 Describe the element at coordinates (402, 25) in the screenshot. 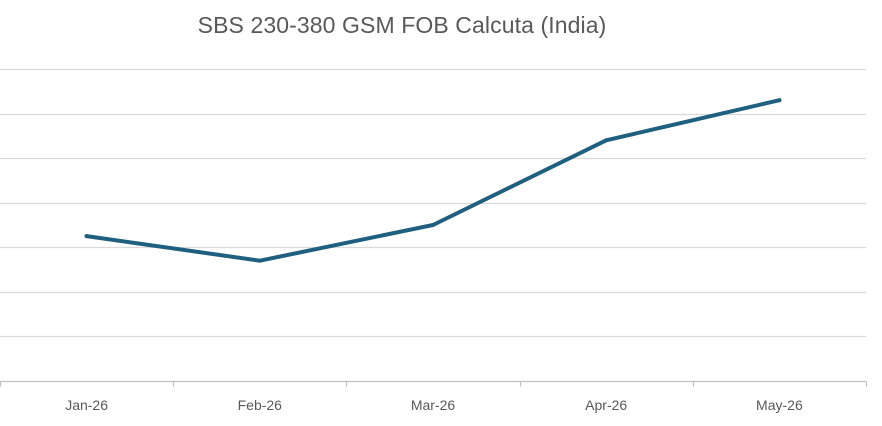

I see `chart-title: SBS 230-380 GSM FOB Calcuta (India)` at that location.